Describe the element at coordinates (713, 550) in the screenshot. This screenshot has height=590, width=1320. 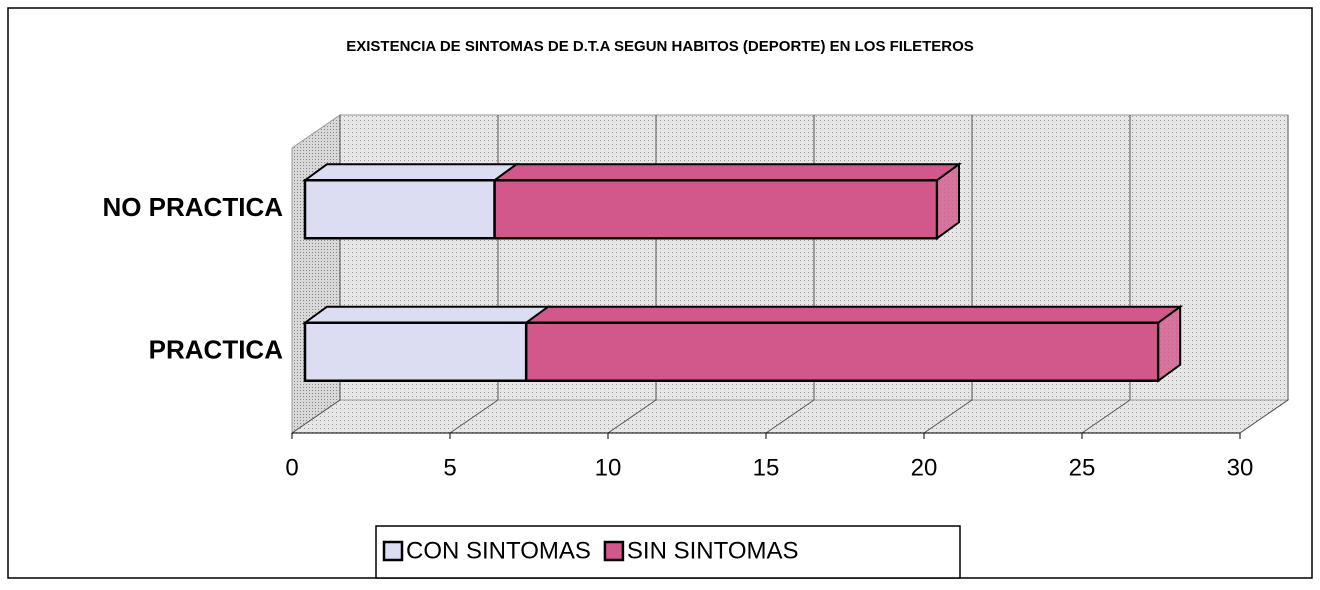
I see `legend-label: SIN SINTOMAS` at that location.